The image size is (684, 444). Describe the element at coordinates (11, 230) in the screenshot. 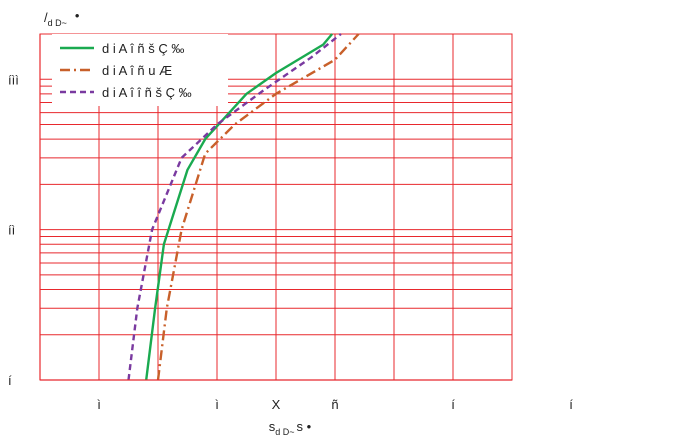

I see `y-tick-label: íì` at that location.